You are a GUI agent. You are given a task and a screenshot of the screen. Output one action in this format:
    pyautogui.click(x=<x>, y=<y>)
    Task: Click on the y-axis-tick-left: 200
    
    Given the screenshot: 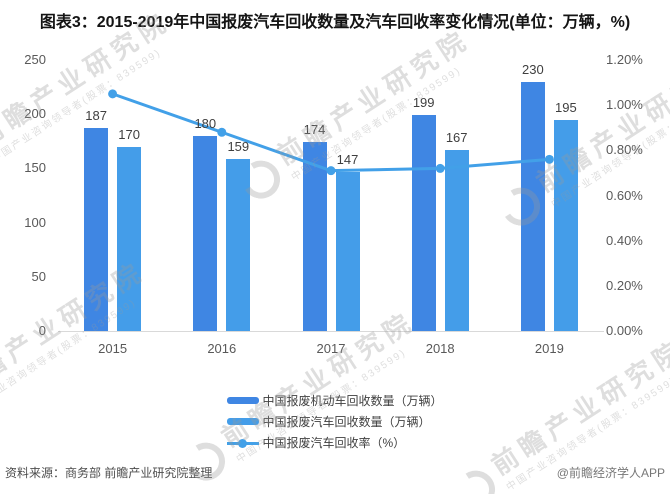 What is the action you would take?
    pyautogui.click(x=35, y=114)
    